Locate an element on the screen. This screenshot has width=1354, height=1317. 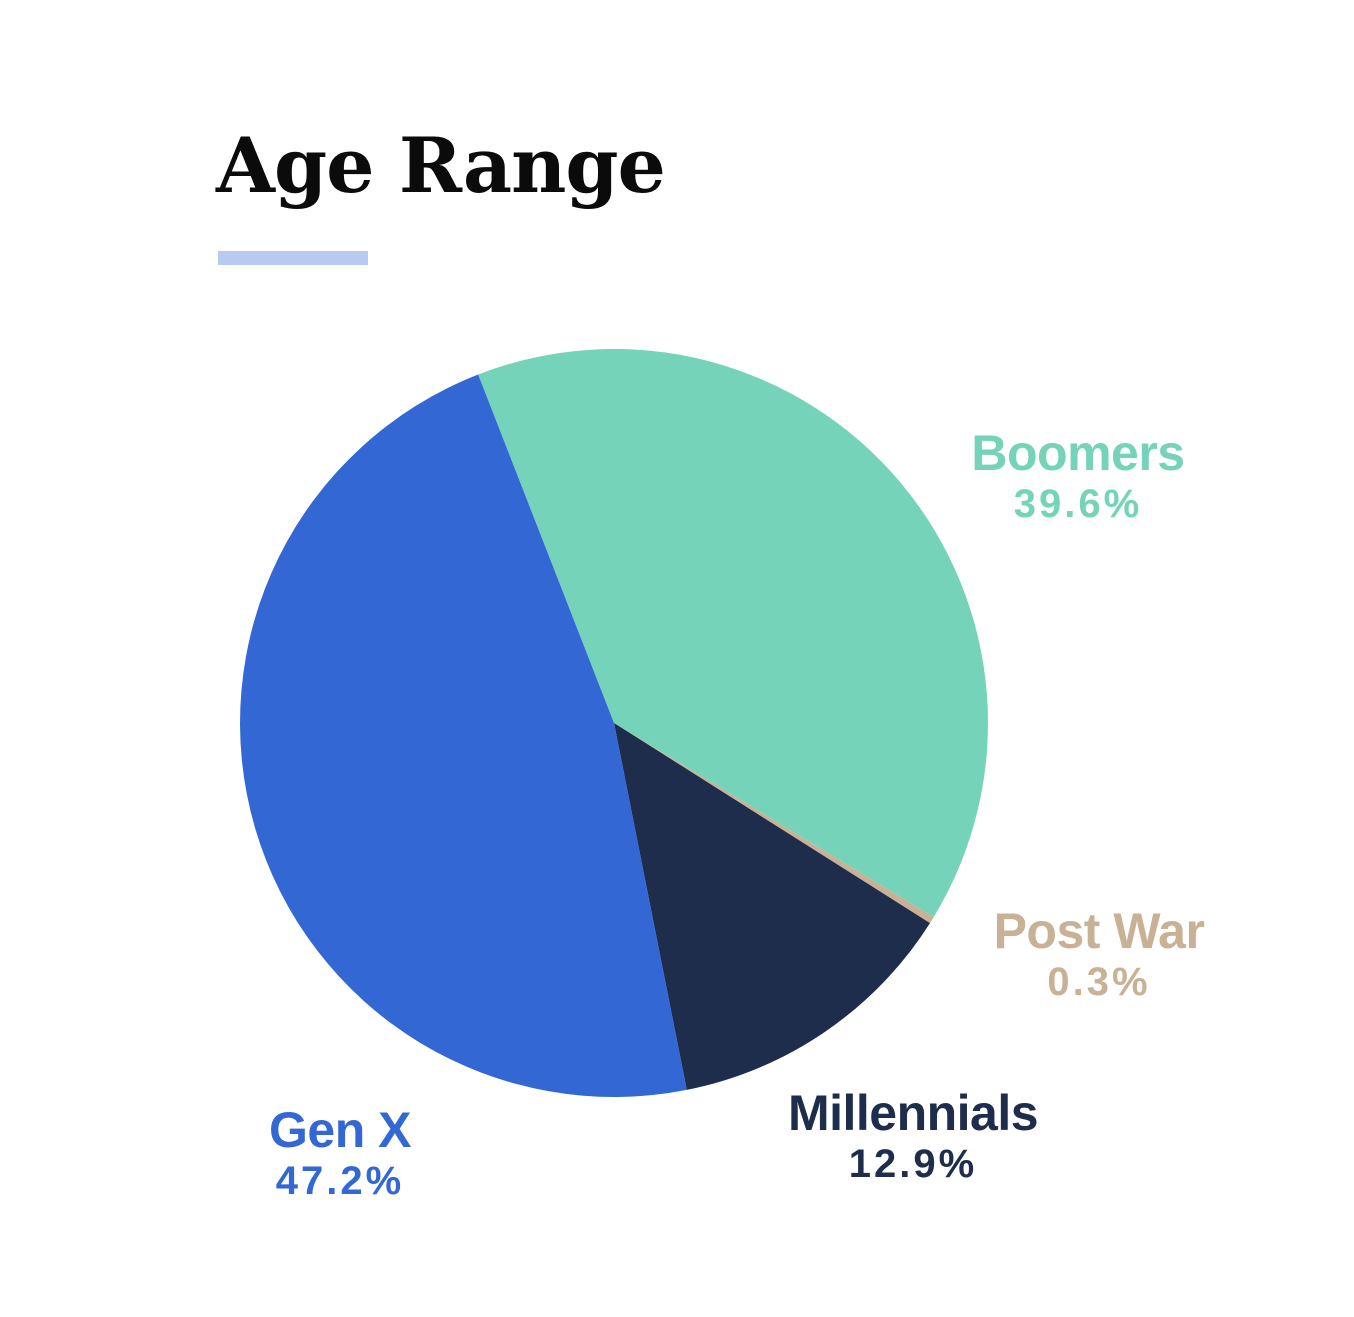
slice-value: 39.6% is located at coordinates (1078, 504).